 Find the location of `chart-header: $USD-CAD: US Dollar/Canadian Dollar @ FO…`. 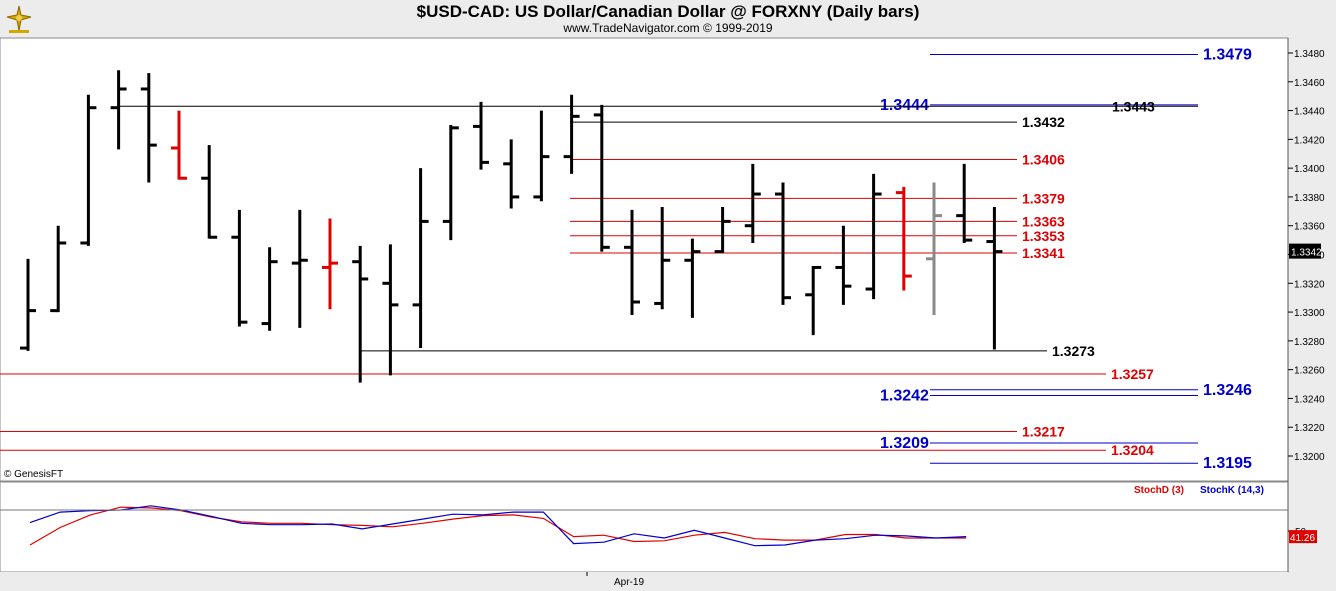

chart-header: $USD-CAD: US Dollar/Canadian Dollar @ FO… is located at coordinates (668, 19).